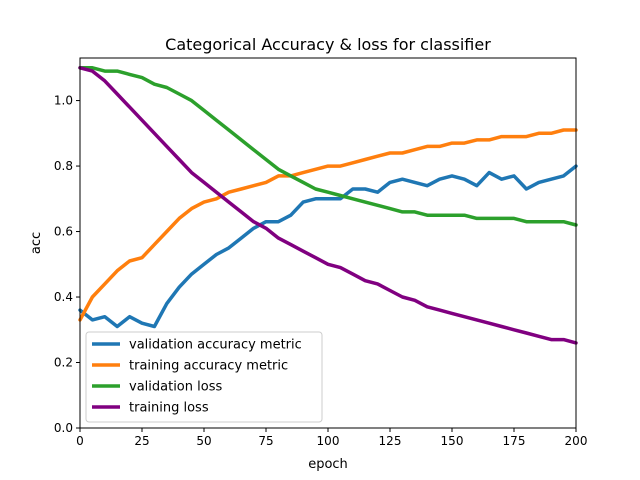 The width and height of the screenshot is (640, 480). Describe the element at coordinates (67, 264) in the screenshot. I see `y-axis: 0.0 0.2 0.4 0.6 0.8 1.0` at that location.